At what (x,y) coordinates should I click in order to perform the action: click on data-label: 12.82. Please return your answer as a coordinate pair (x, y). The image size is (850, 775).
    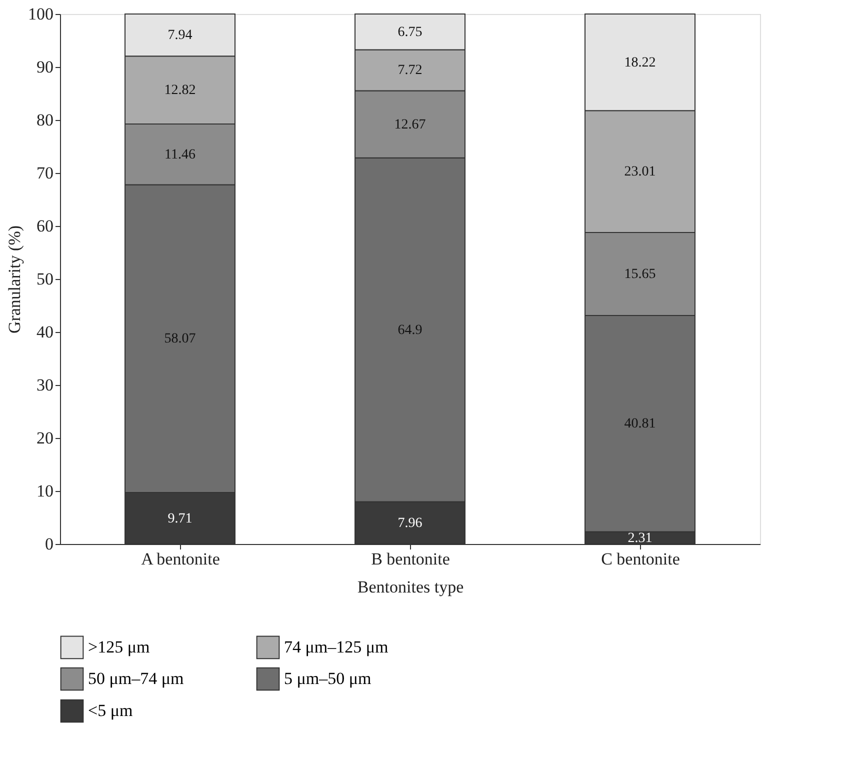
    Looking at the image, I should click on (180, 90).